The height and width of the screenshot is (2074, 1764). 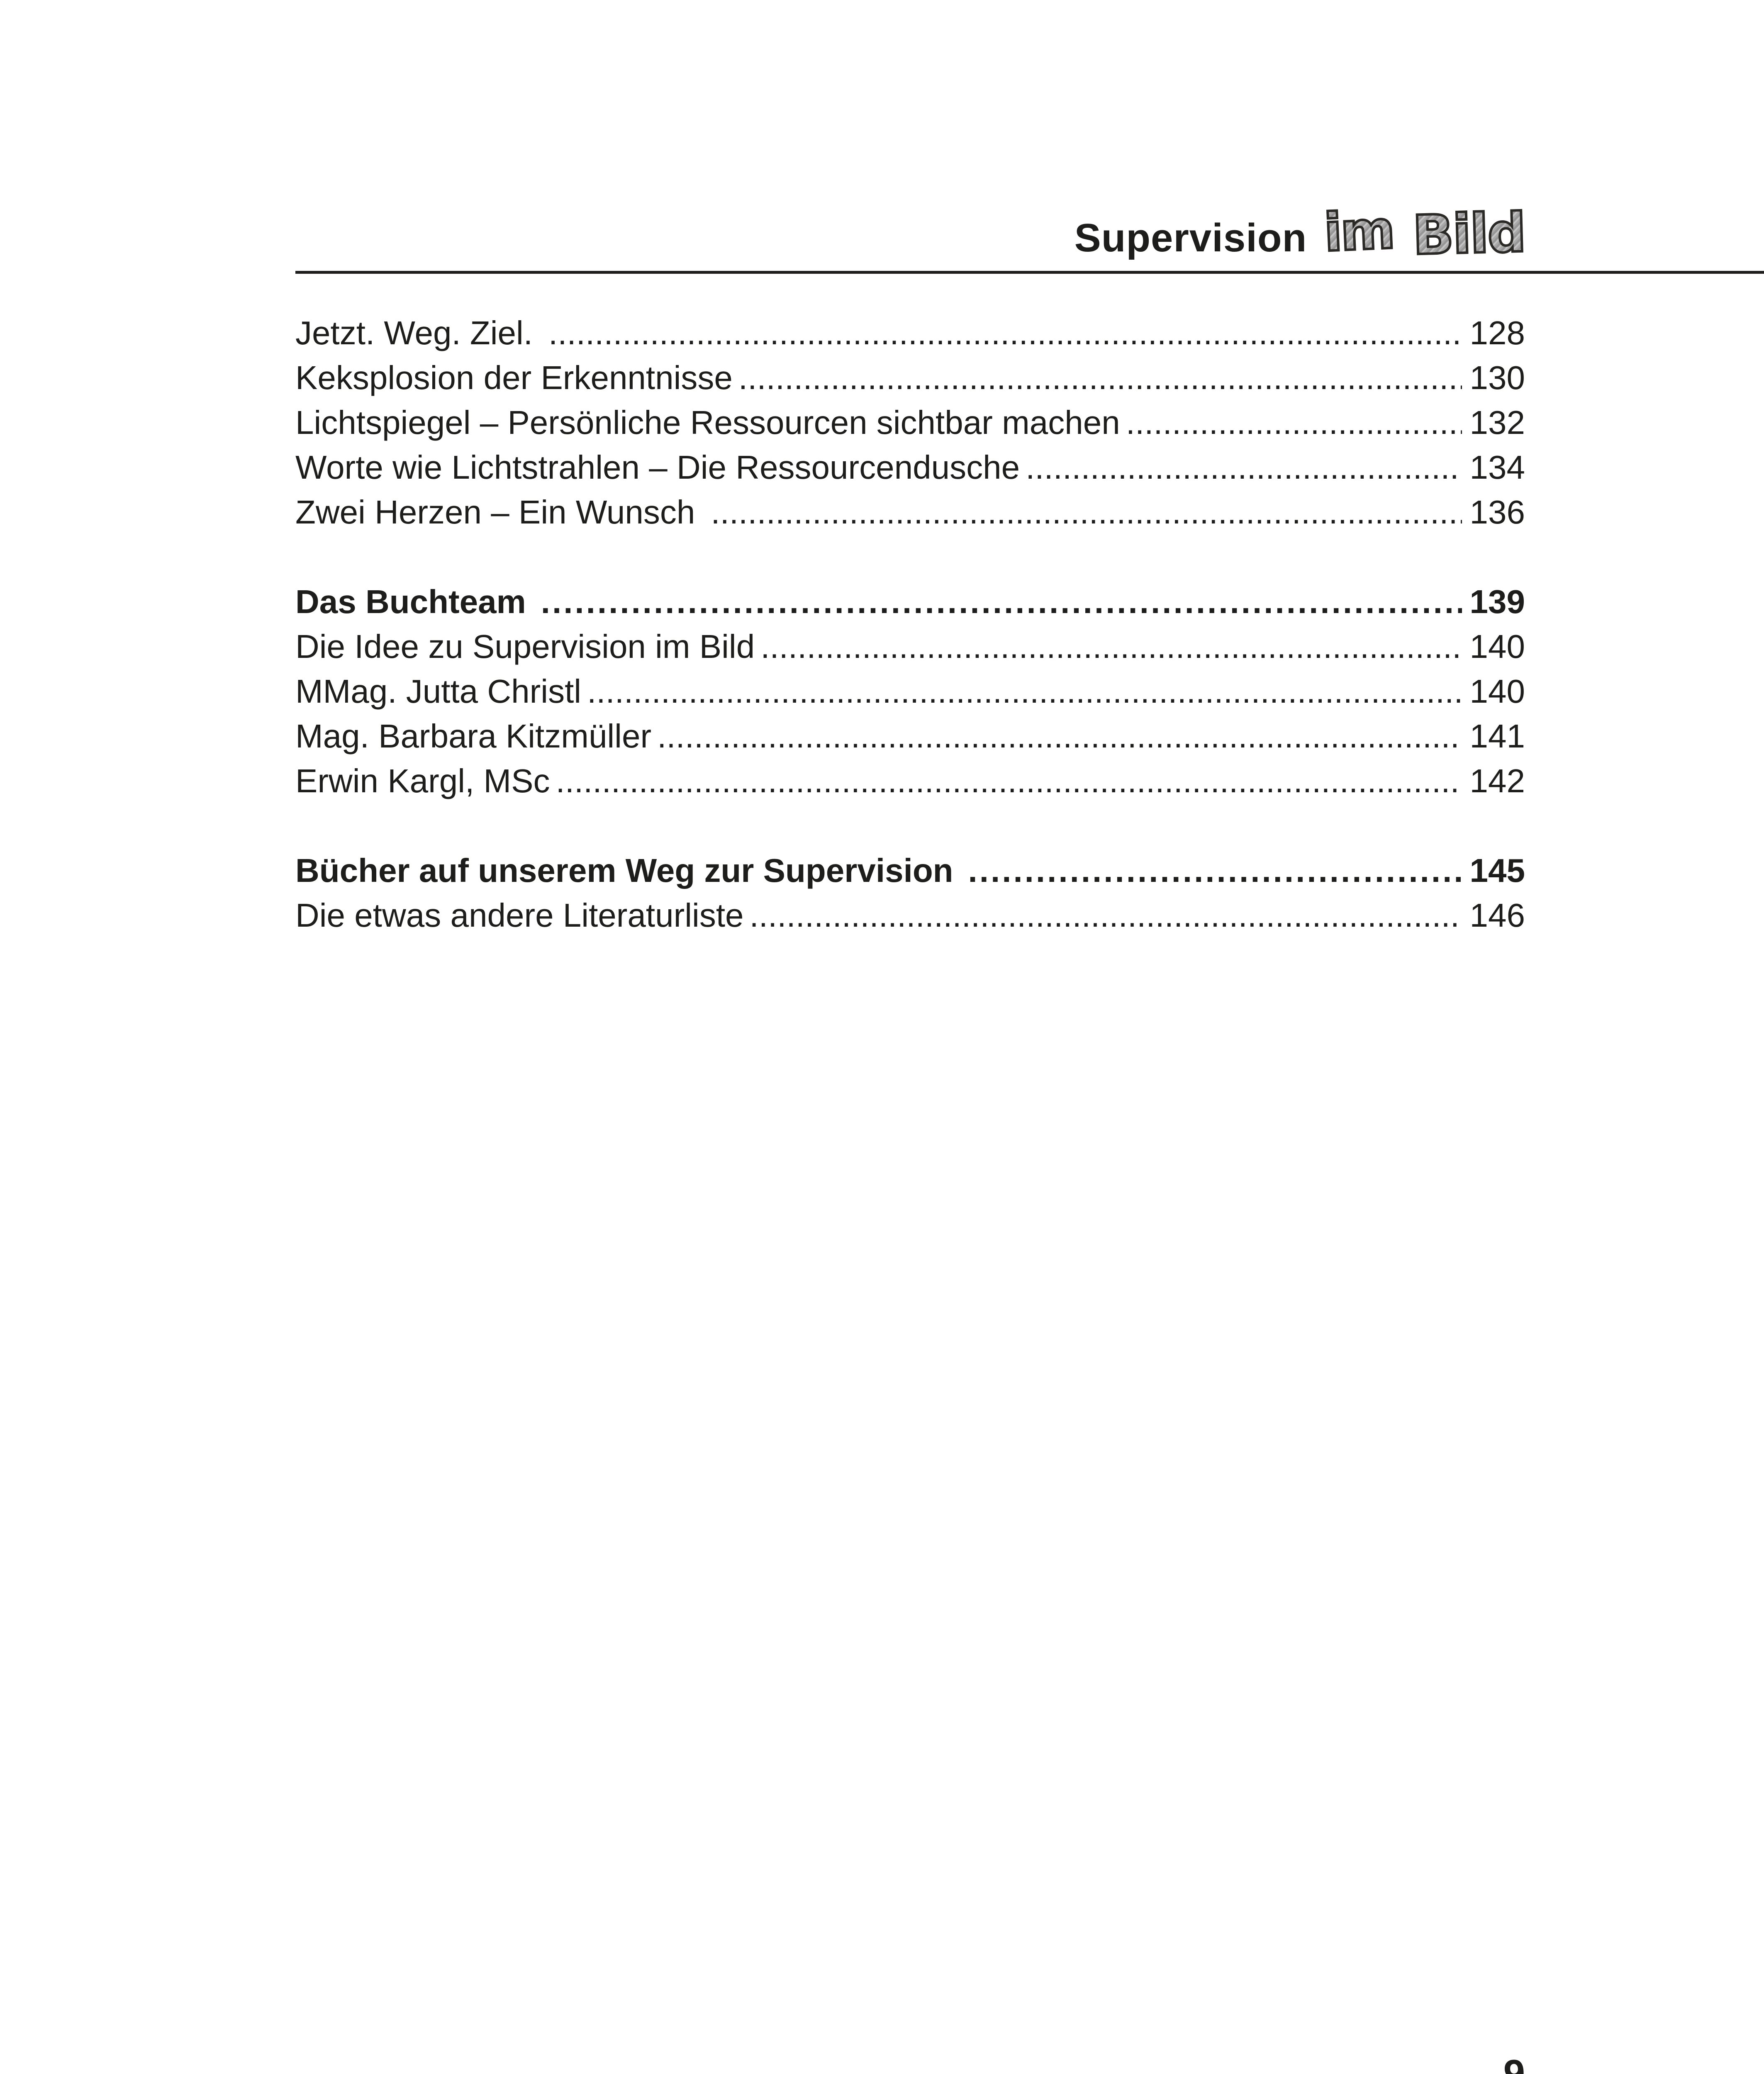 I want to click on page-number: 9, so click(x=1514, y=2063).